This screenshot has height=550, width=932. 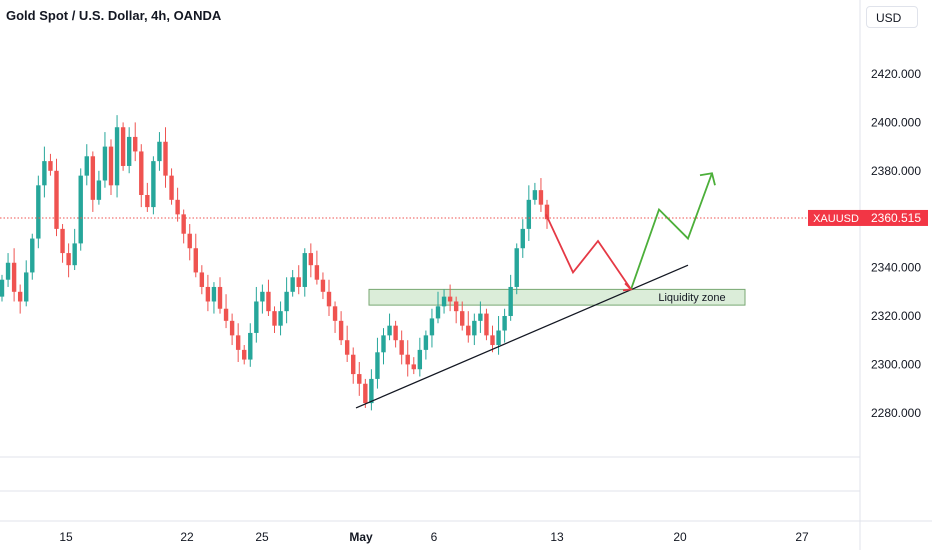 I want to click on projection-path-down, so click(x=588, y=251).